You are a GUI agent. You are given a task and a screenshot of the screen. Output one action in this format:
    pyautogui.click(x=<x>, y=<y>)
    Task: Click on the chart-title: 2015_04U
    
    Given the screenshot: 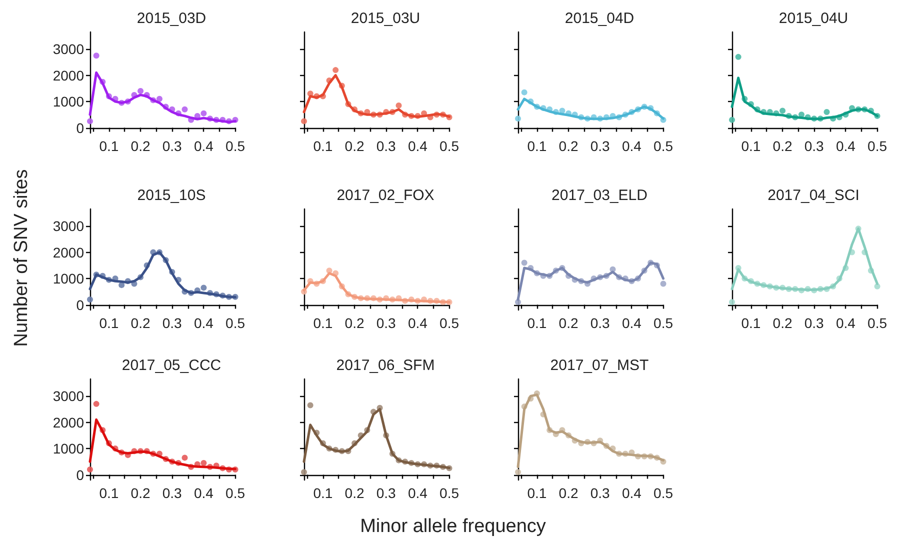 What is the action you would take?
    pyautogui.click(x=813, y=18)
    